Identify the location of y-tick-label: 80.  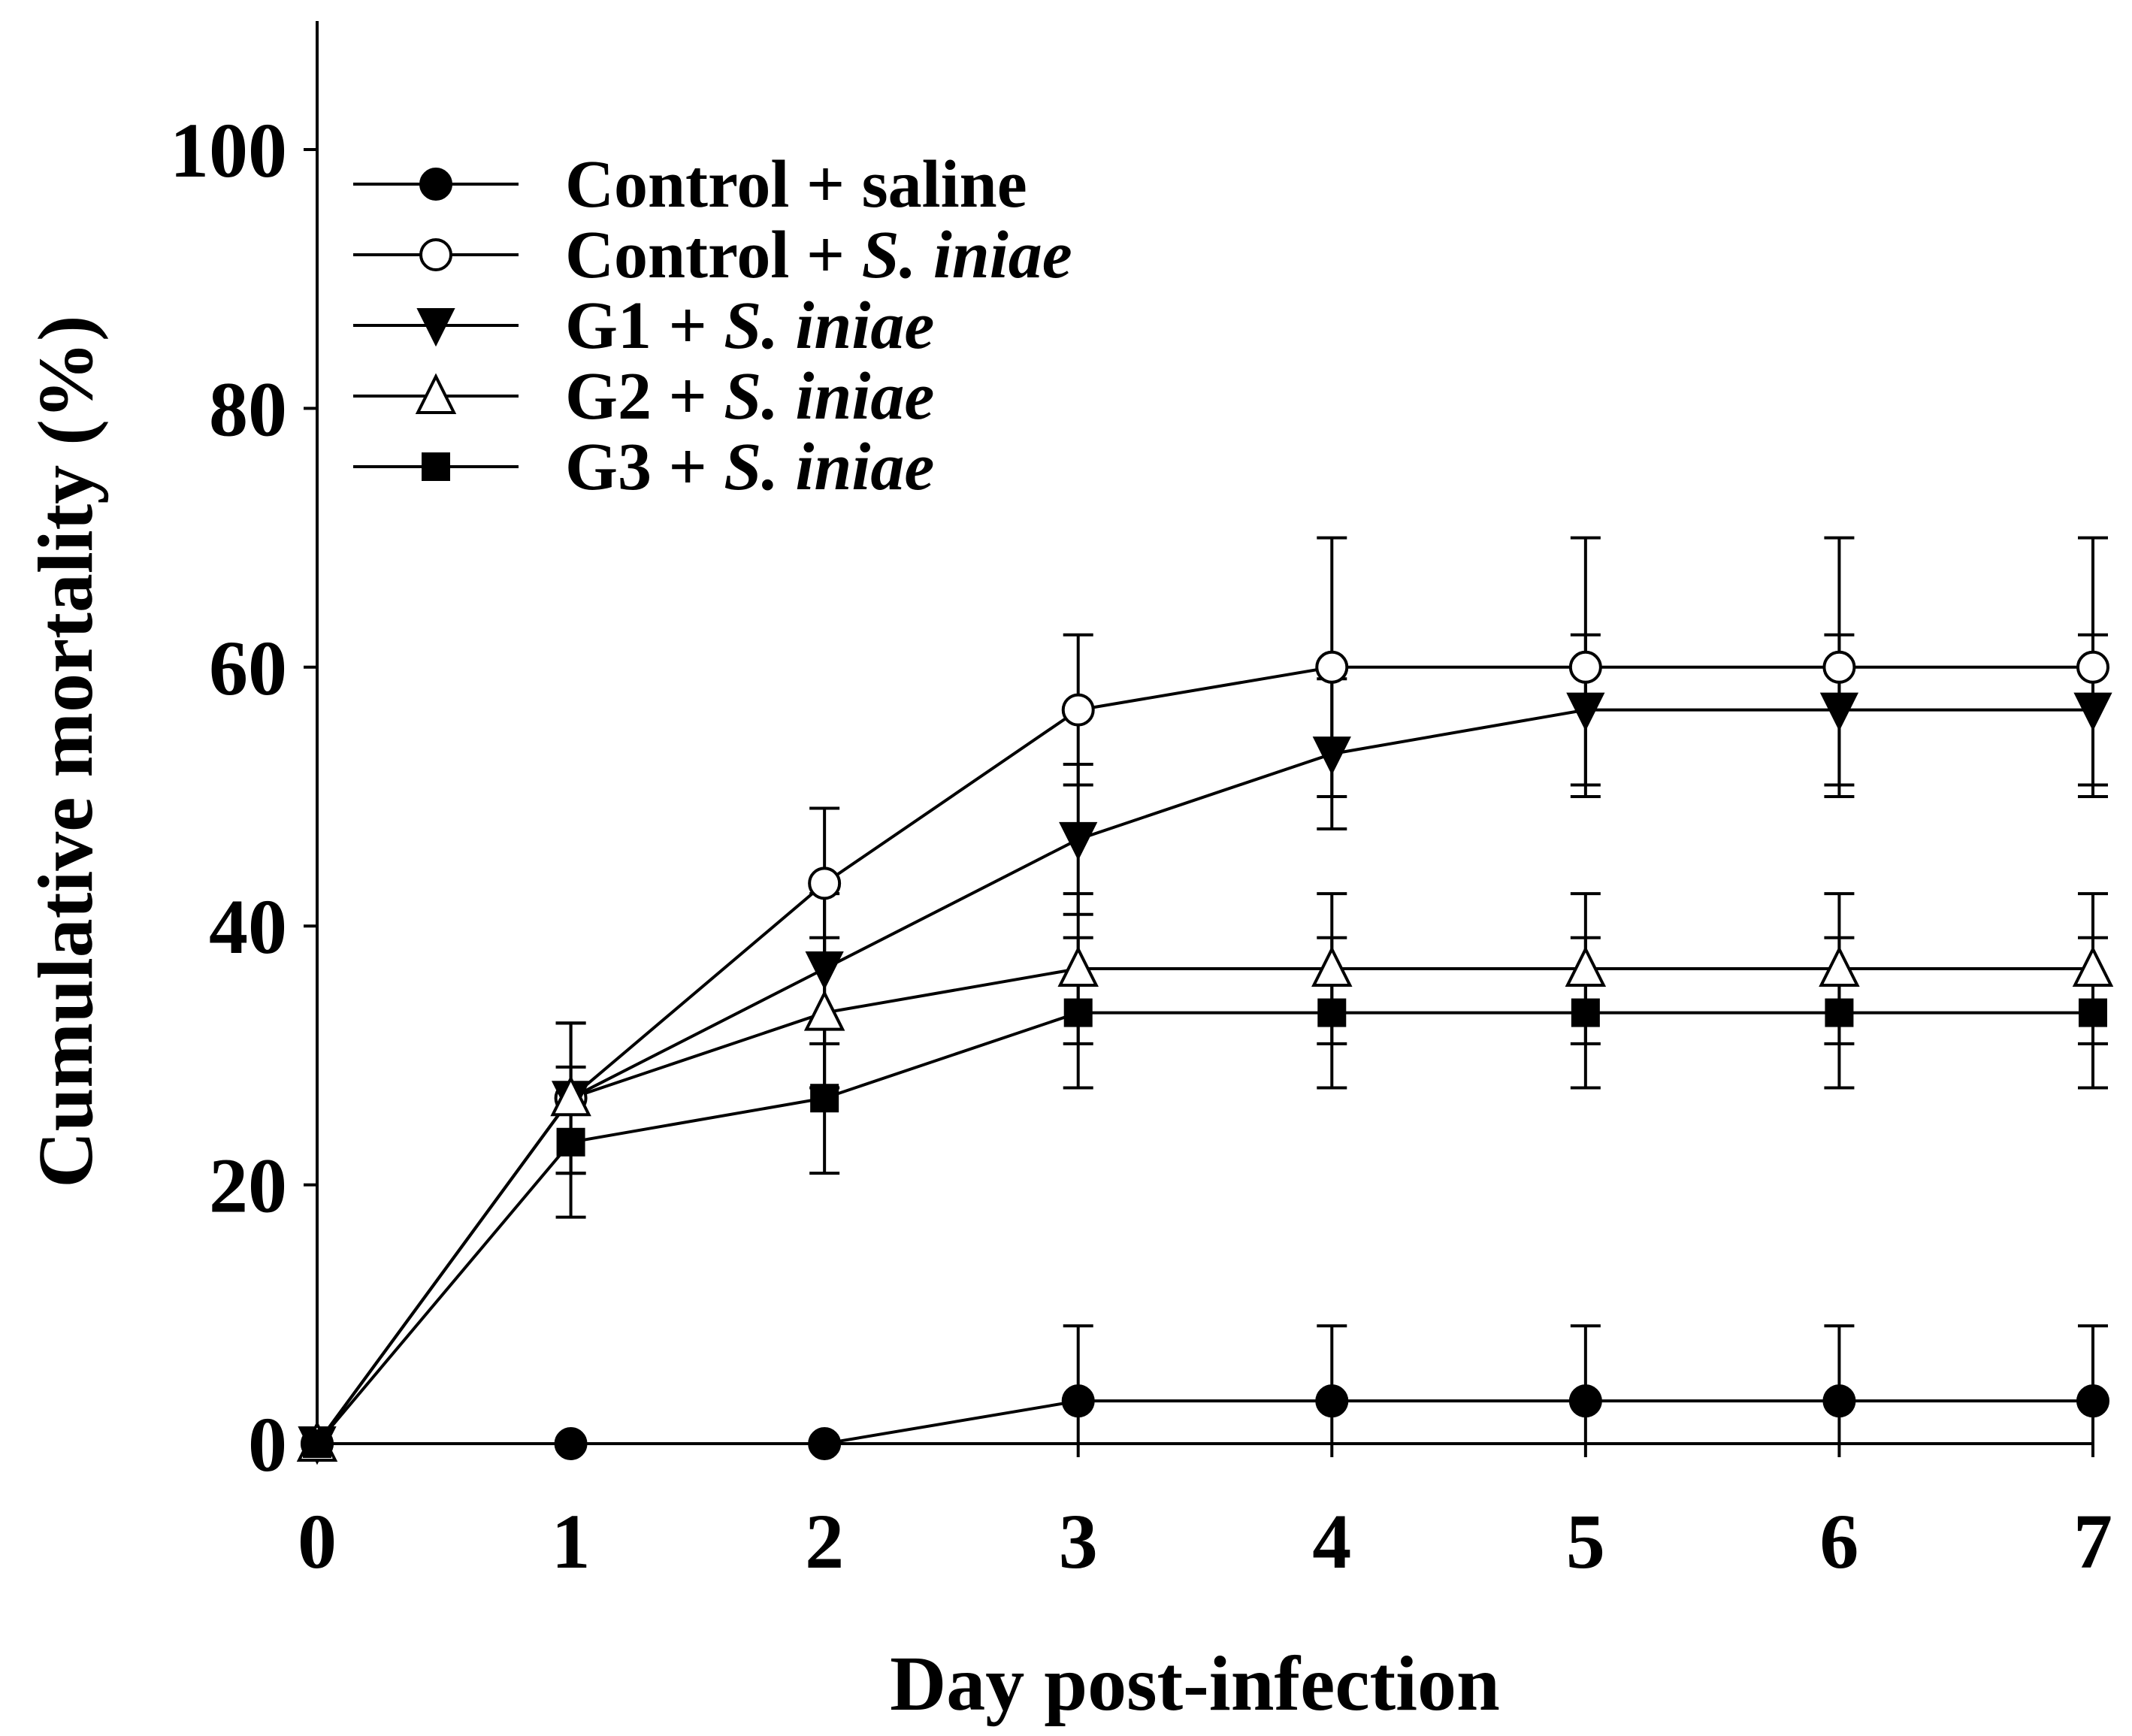
(248, 409).